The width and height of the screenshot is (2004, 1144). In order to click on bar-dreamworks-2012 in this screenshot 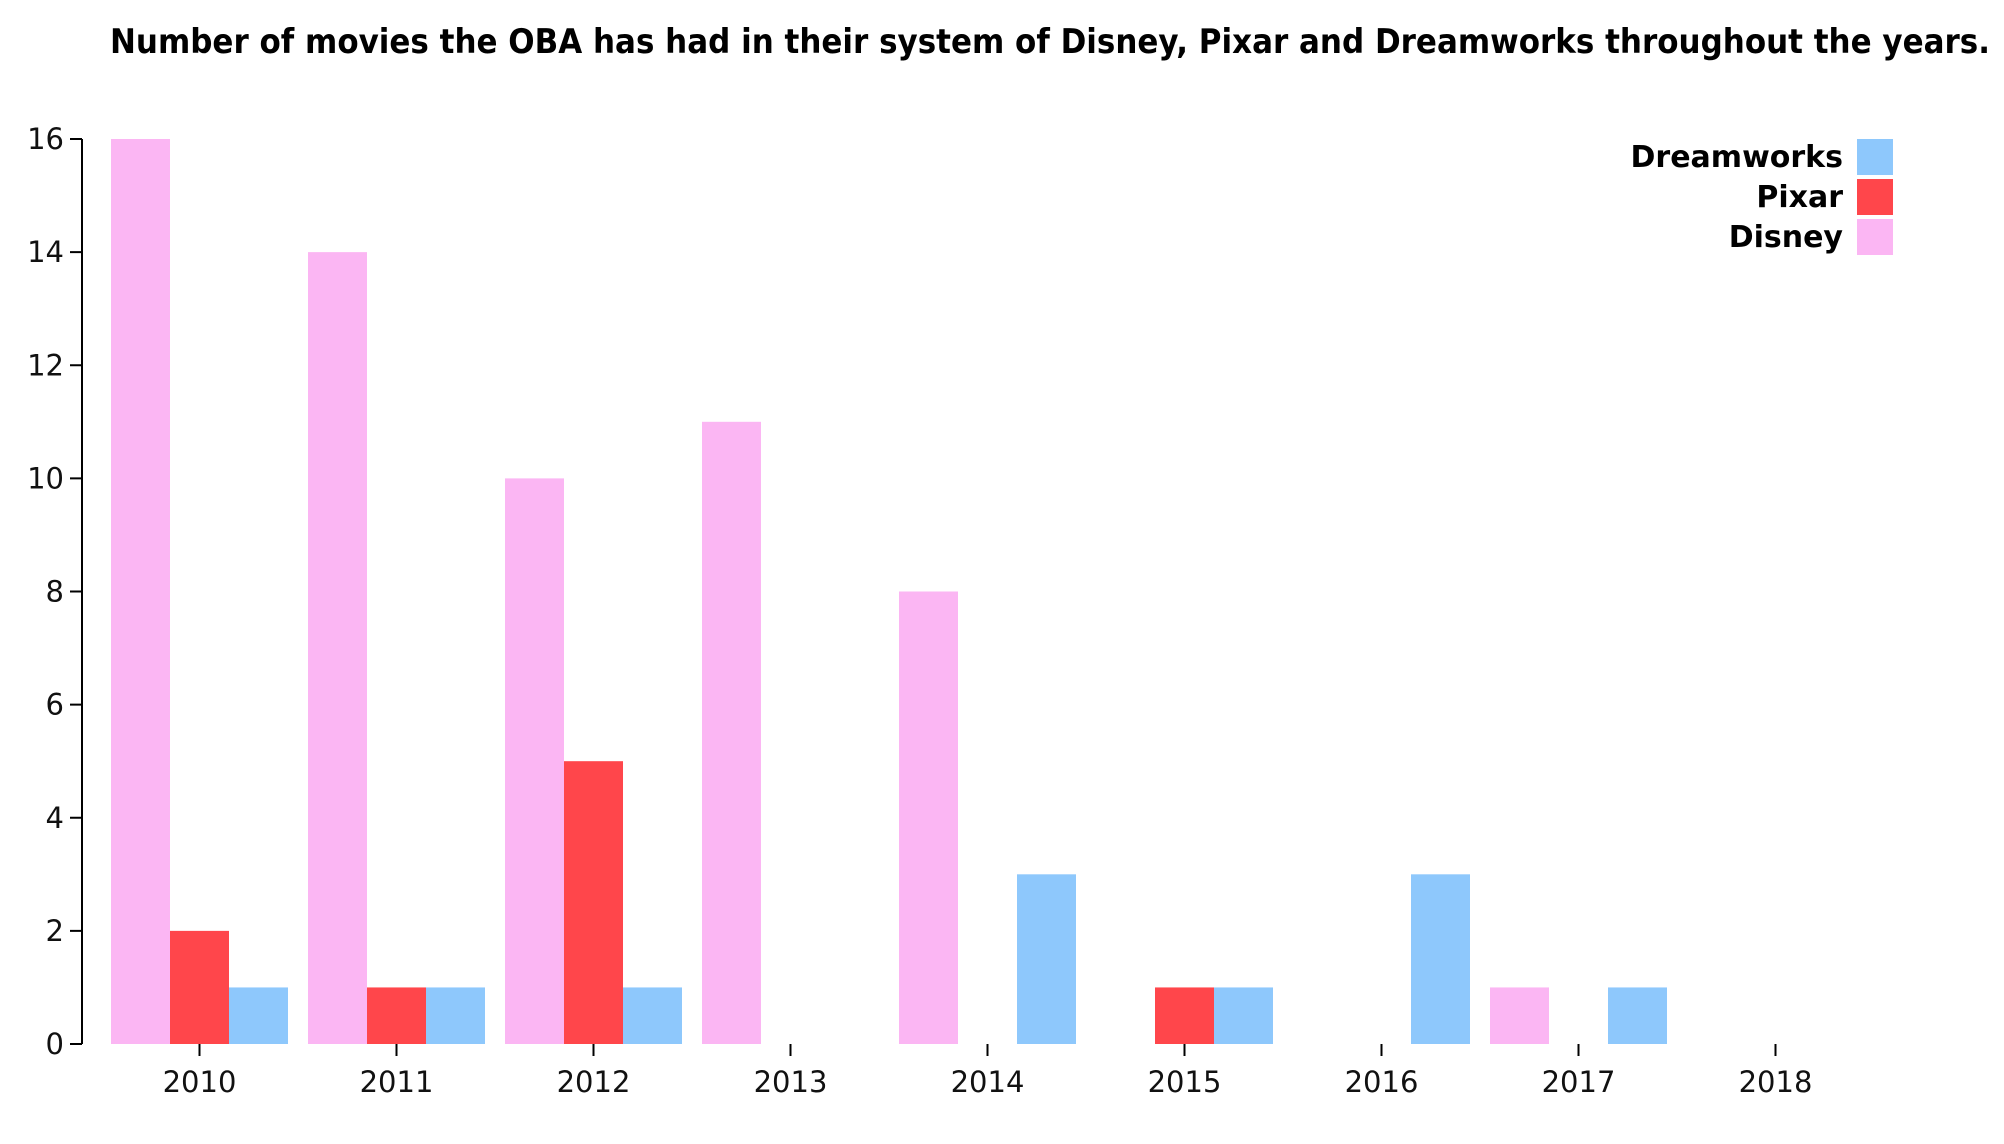, I will do `click(652, 1015)`.